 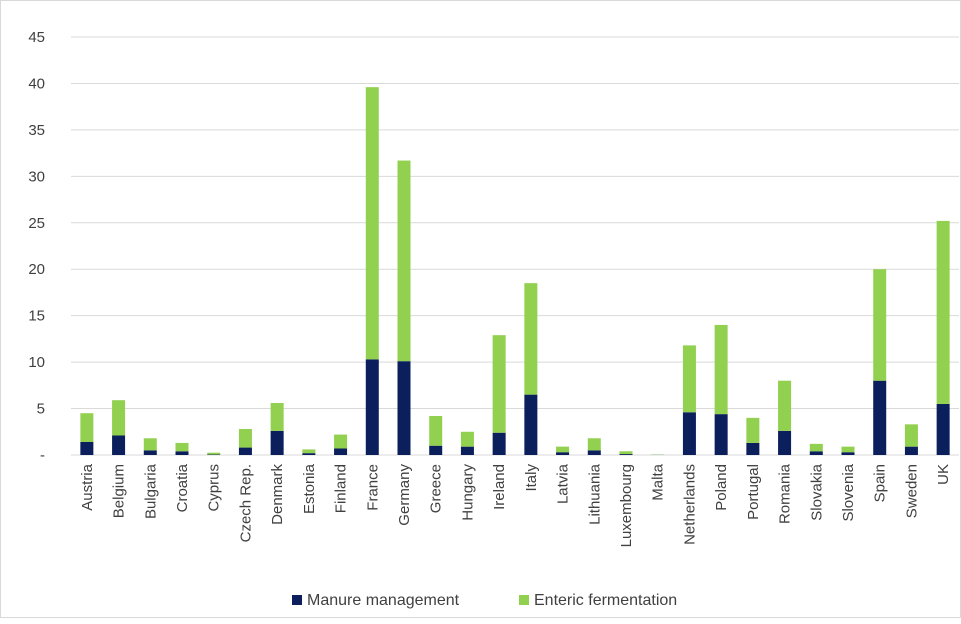 What do you see at coordinates (562, 450) in the screenshot?
I see `bar-latvia-enteric-fermentation` at bounding box center [562, 450].